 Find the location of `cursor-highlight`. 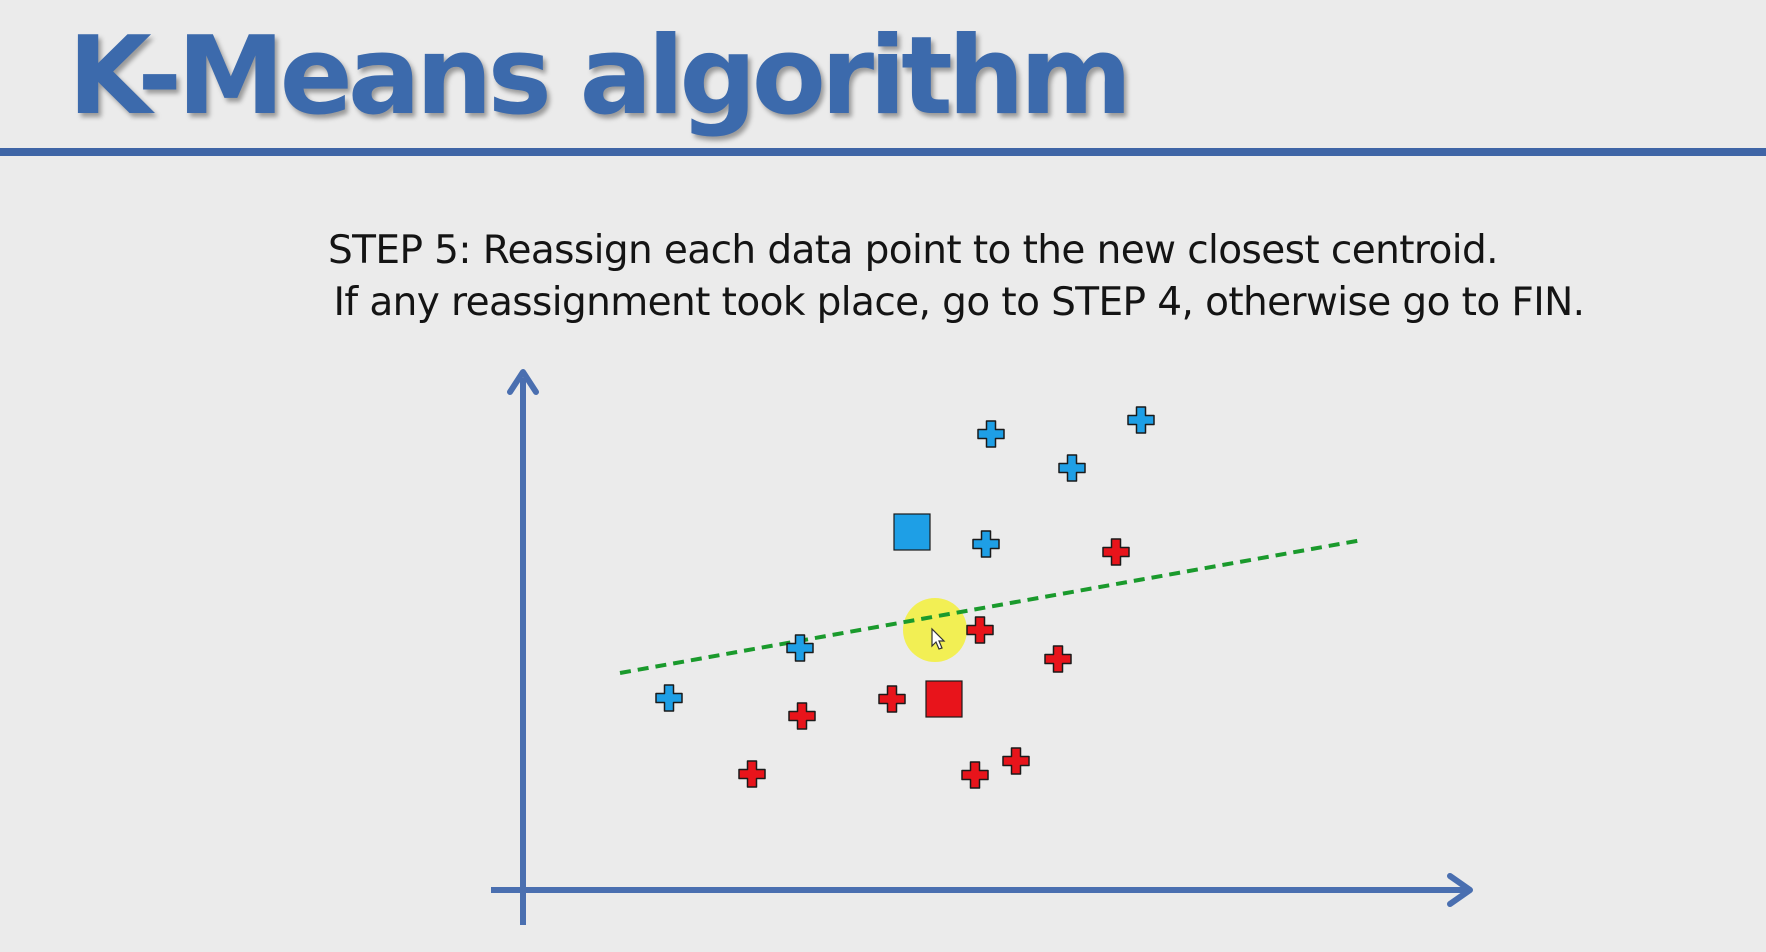

cursor-highlight is located at coordinates (935, 630).